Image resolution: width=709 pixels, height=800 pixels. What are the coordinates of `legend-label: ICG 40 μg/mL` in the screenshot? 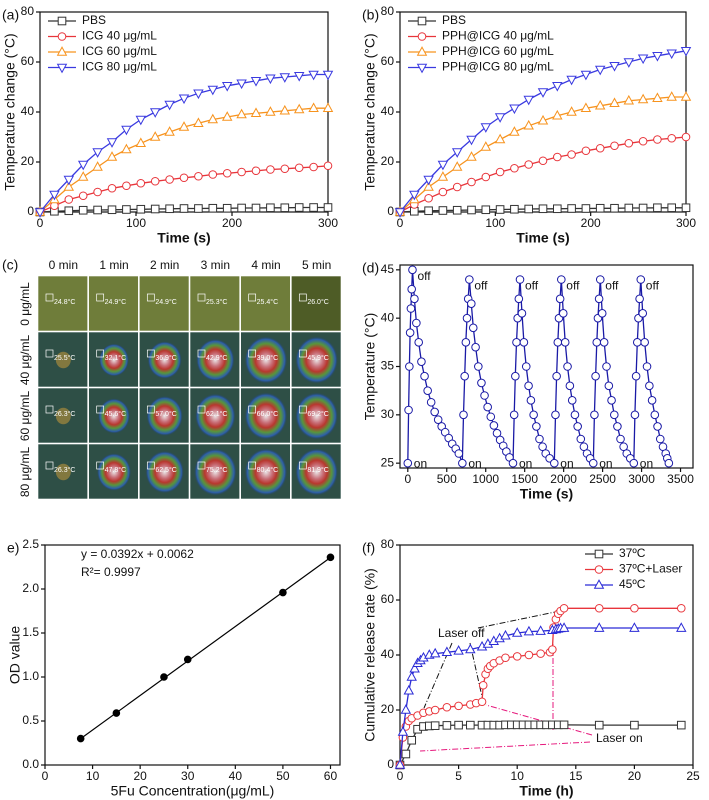 It's located at (119, 36).